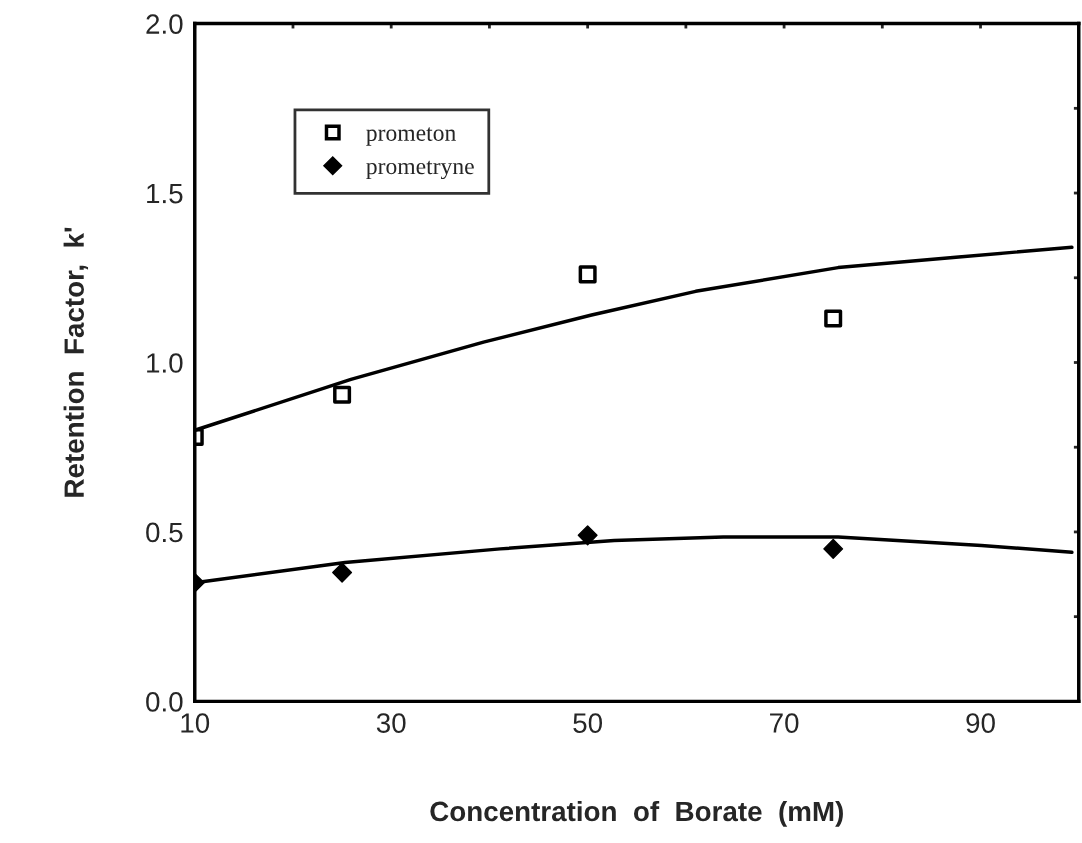 This screenshot has width=1082, height=843. I want to click on y-tick-label: 1.0, so click(165, 363).